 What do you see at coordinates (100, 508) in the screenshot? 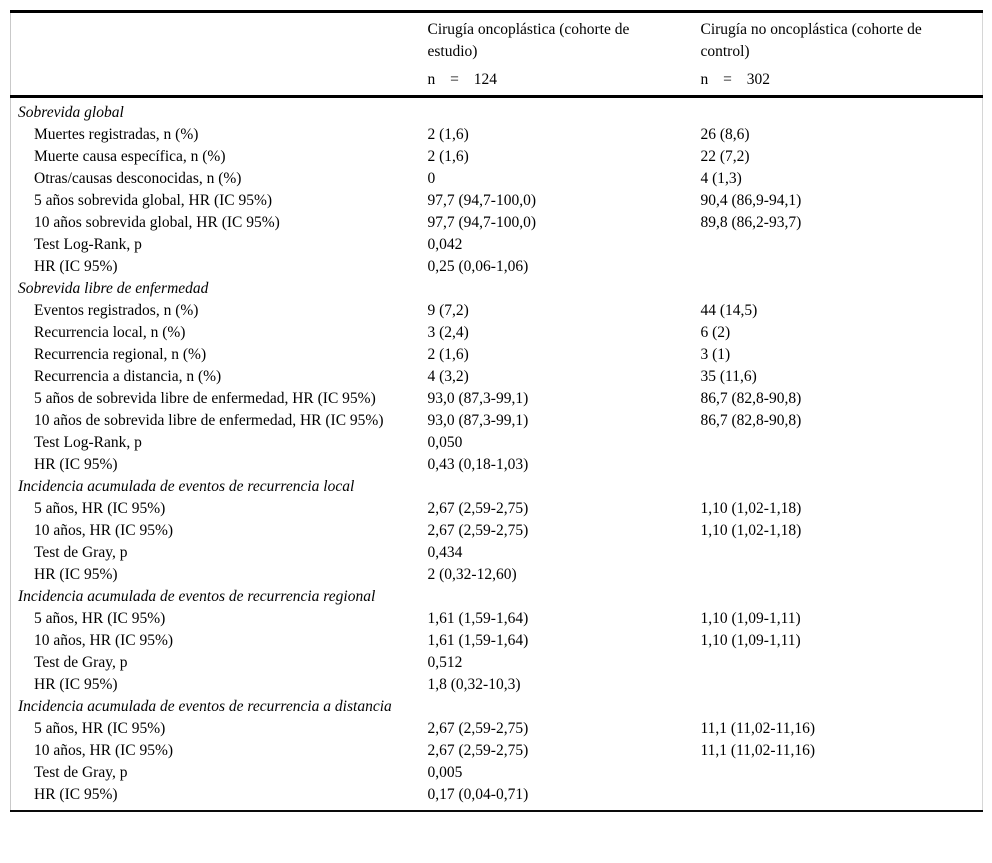
I see `row-label: 5 años, HR (IC 95%)` at bounding box center [100, 508].